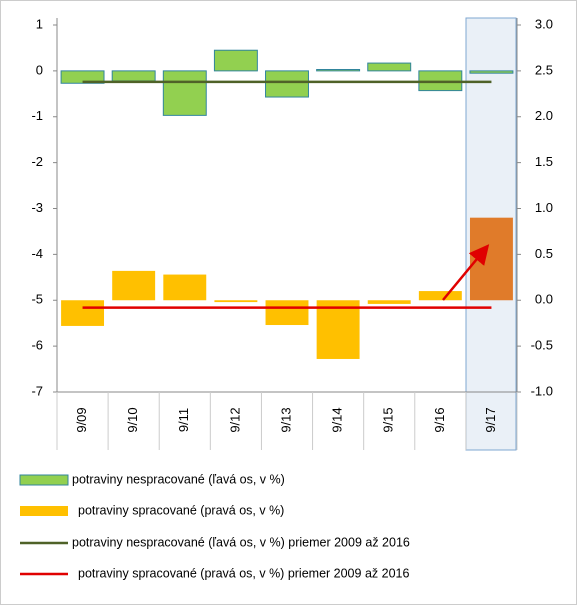 This screenshot has width=577, height=605. What do you see at coordinates (37, 115) in the screenshot?
I see `y-tick-label: -1` at bounding box center [37, 115].